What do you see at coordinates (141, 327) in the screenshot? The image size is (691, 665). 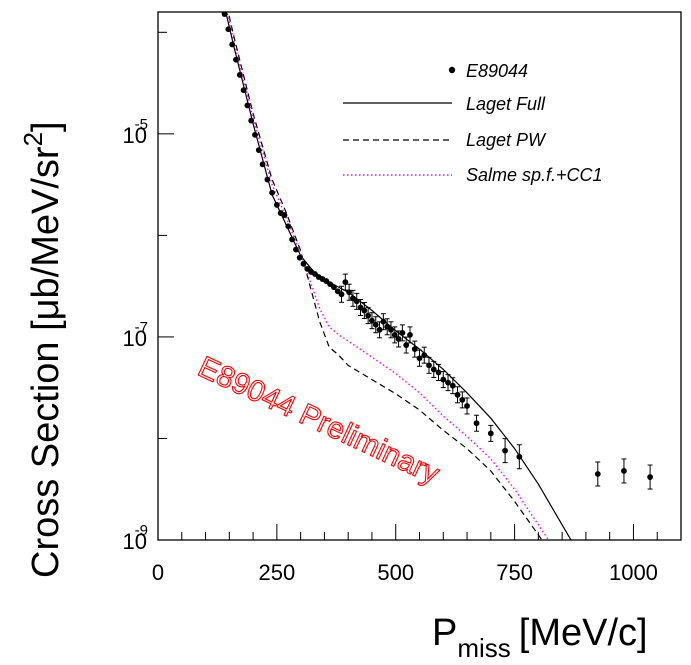 I see `y-tick-exponent: -7` at bounding box center [141, 327].